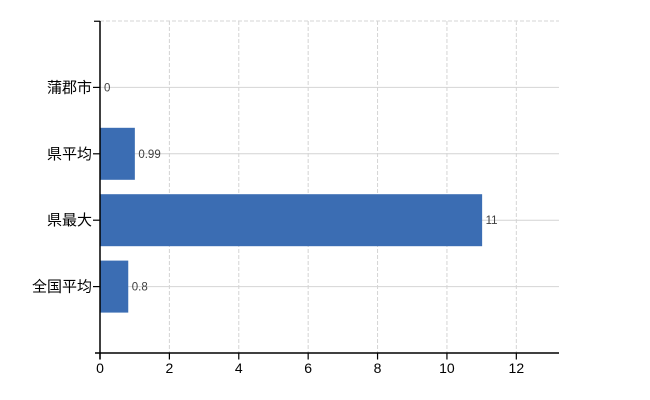 The height and width of the screenshot is (400, 650). I want to click on category-label: 県平均, so click(69, 154).